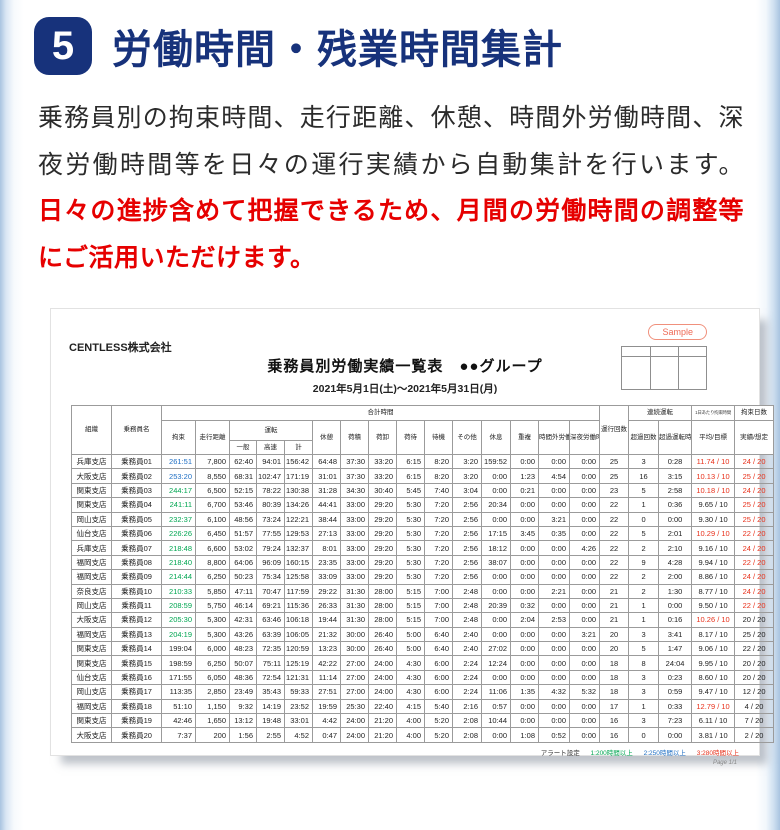  Describe the element at coordinates (611, 753) in the screenshot. I see `alert-threshold-1: 1:200時間以上` at that location.